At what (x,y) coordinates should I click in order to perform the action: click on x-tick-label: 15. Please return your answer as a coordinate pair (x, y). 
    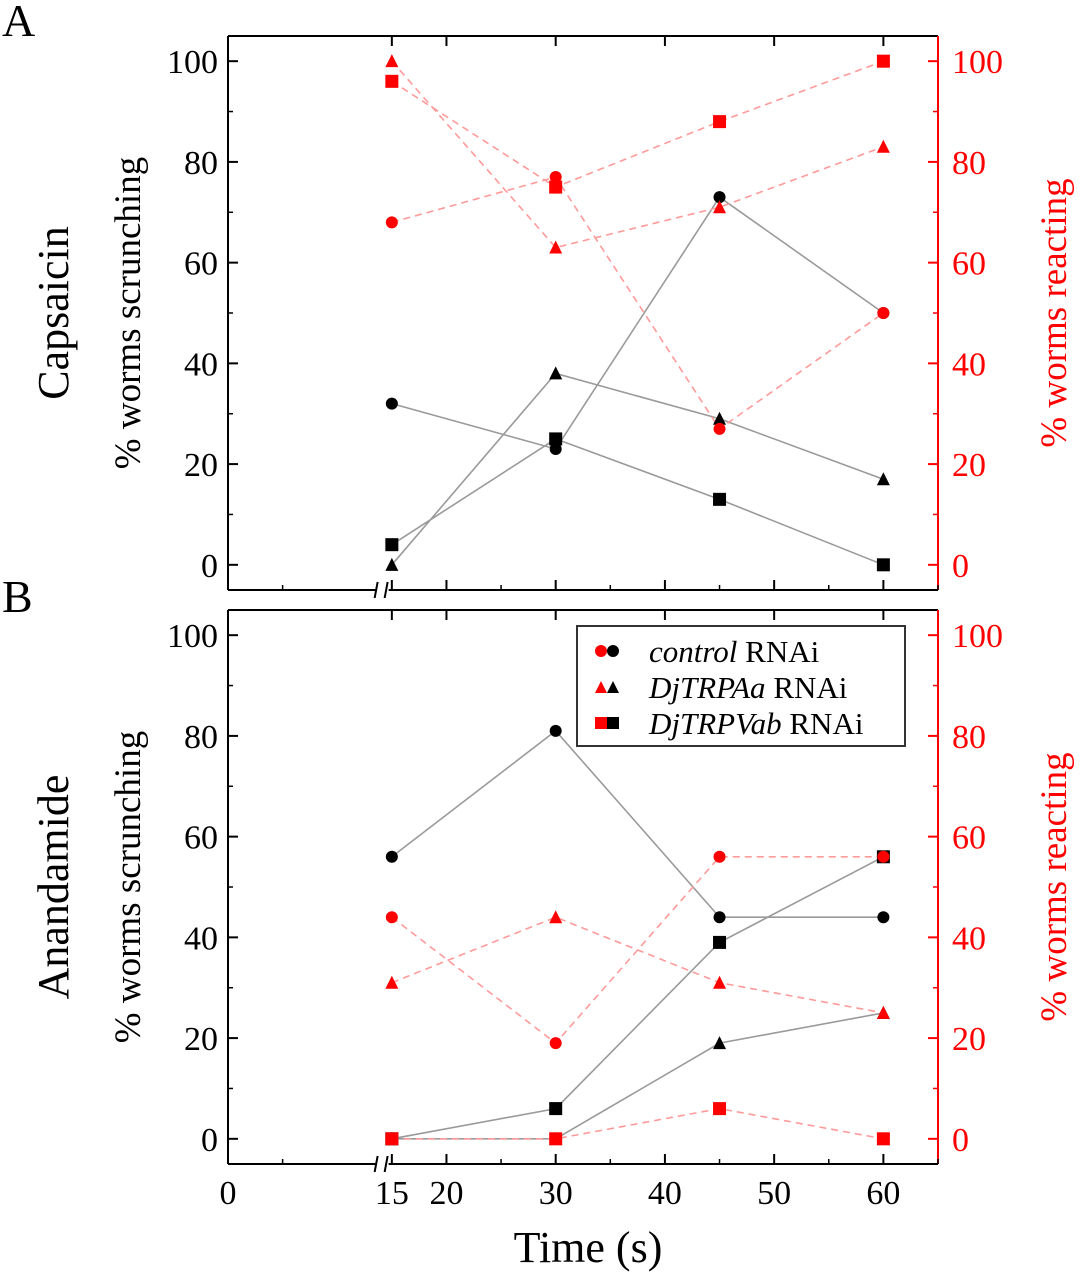
    Looking at the image, I should click on (392, 1193).